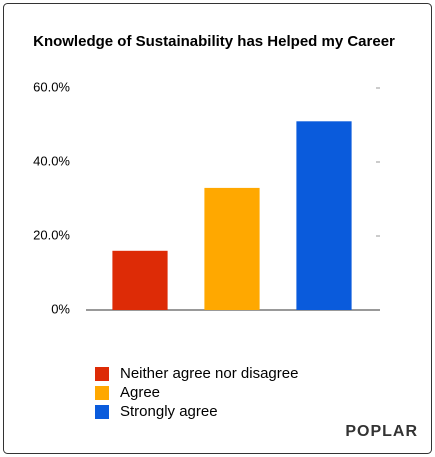 This screenshot has height=457, width=435. Describe the element at coordinates (60, 308) in the screenshot. I see `y-tick-label: 0%` at that location.